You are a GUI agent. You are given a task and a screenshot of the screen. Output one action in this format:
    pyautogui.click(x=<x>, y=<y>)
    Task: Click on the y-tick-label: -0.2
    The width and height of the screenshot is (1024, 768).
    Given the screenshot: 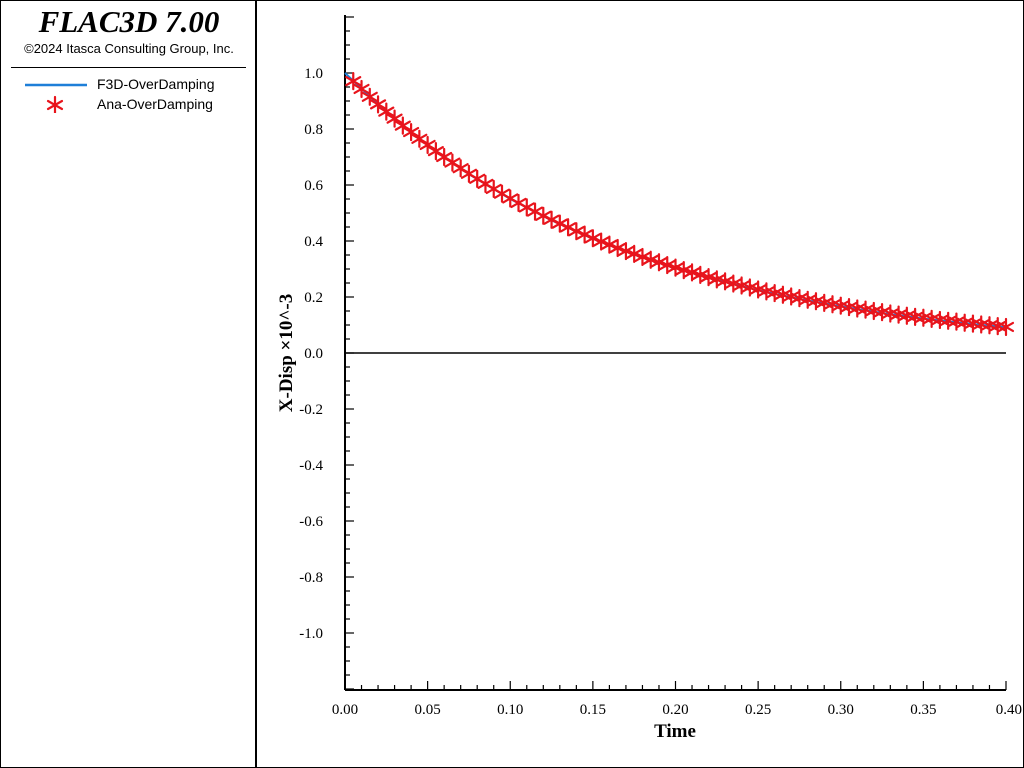 What is the action you would take?
    pyautogui.click(x=311, y=410)
    